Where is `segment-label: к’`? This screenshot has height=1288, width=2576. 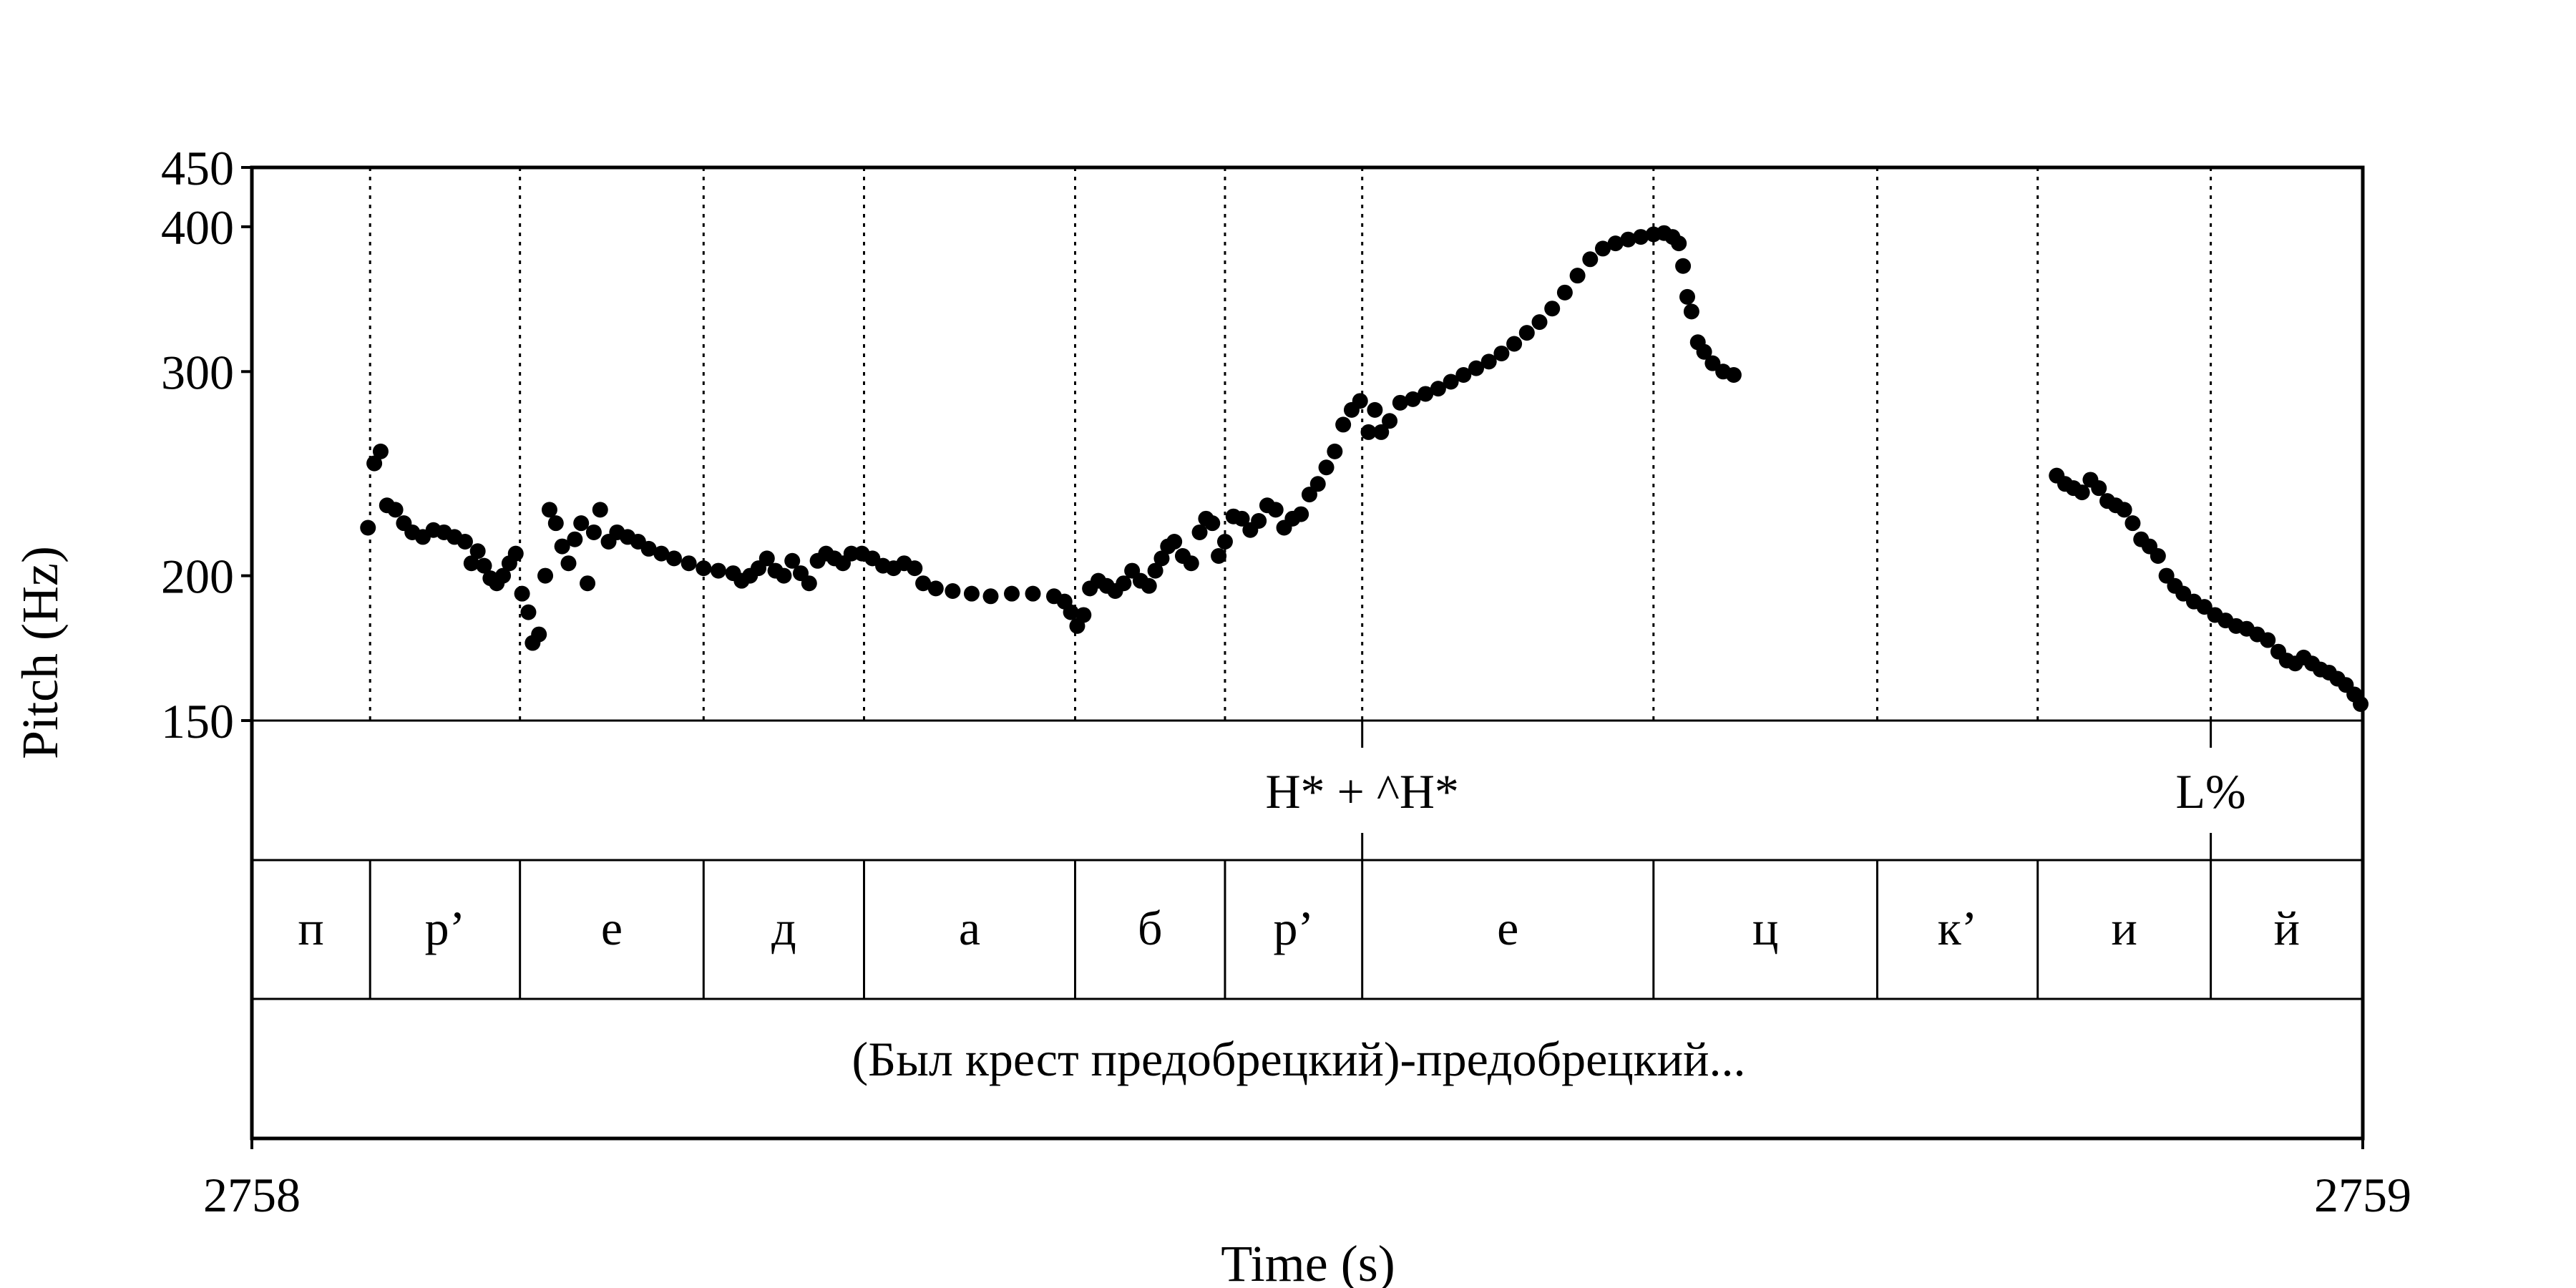 segment-label: к’ is located at coordinates (1958, 928).